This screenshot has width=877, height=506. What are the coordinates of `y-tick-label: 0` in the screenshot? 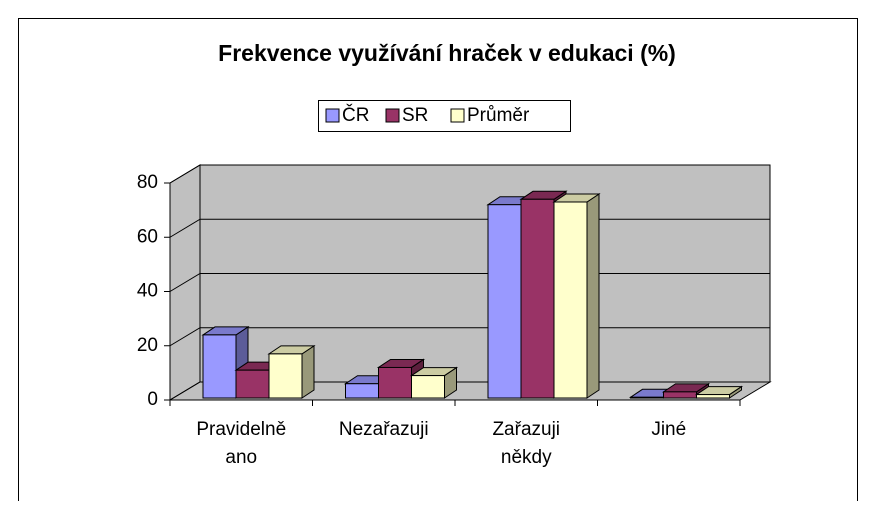 It's located at (152, 399).